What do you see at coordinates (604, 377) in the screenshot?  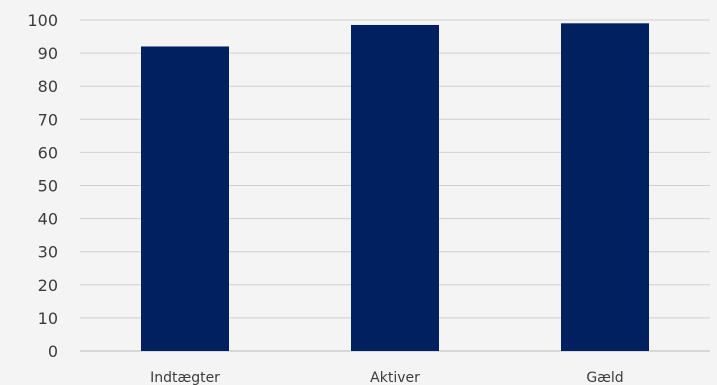 I see `x-category-label-3: Gæld` at bounding box center [604, 377].